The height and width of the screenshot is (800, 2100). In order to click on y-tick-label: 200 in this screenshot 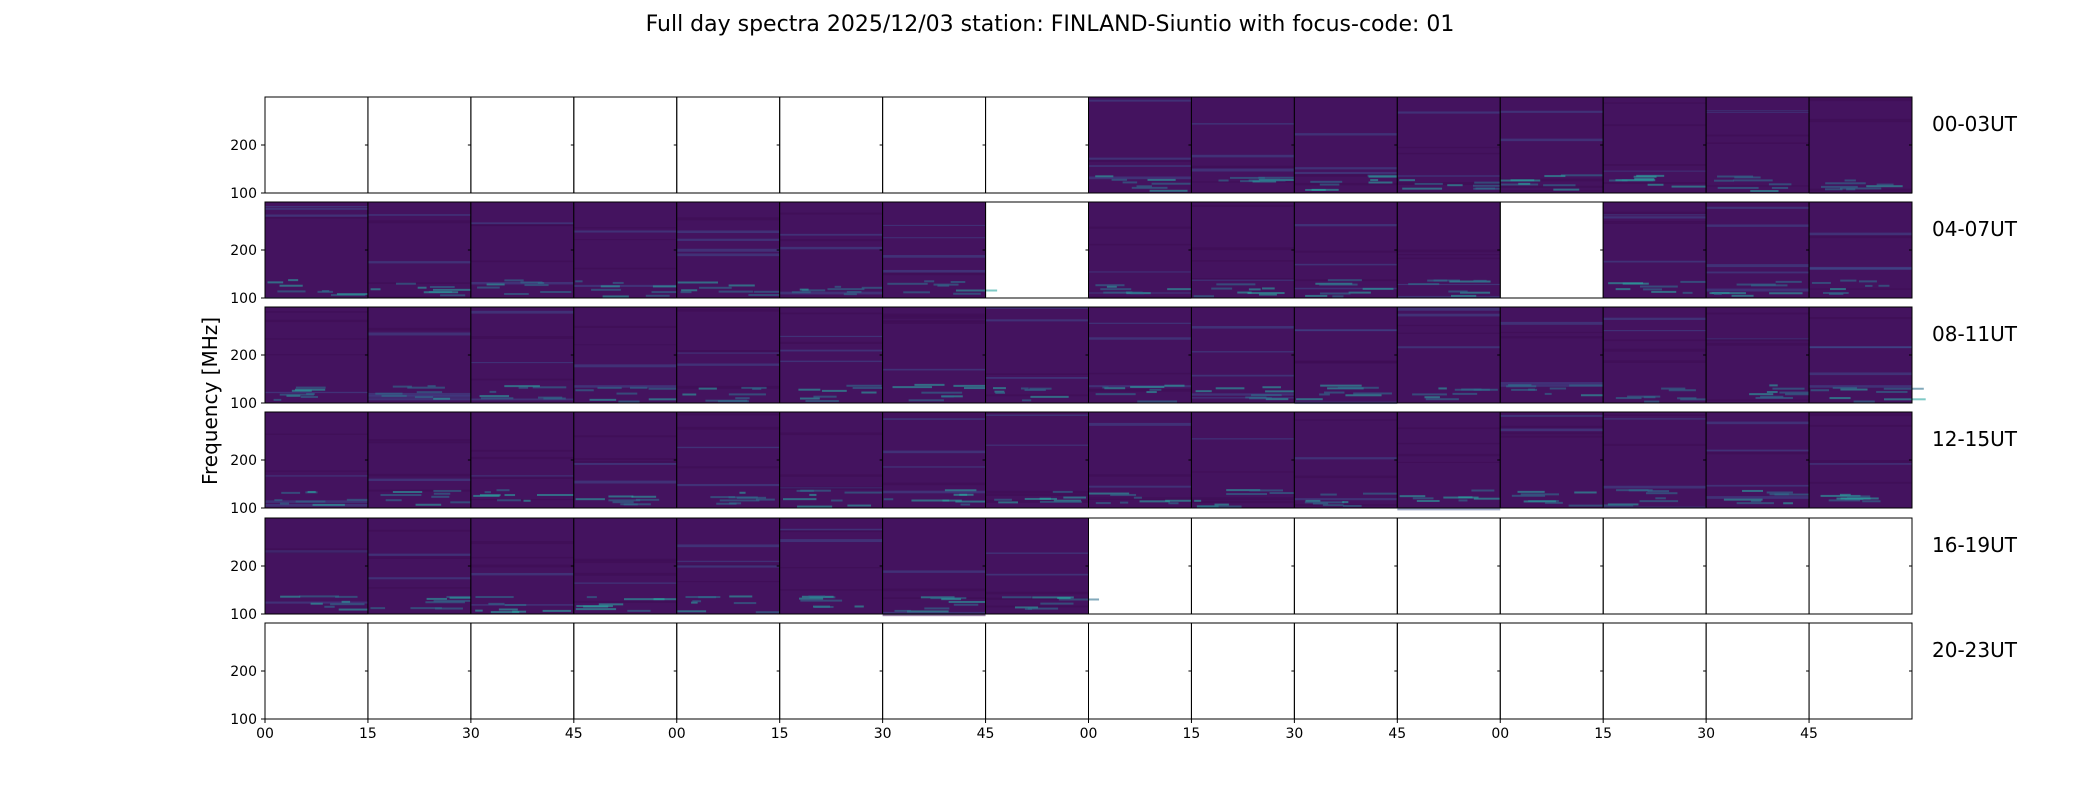, I will do `click(243, 146)`.